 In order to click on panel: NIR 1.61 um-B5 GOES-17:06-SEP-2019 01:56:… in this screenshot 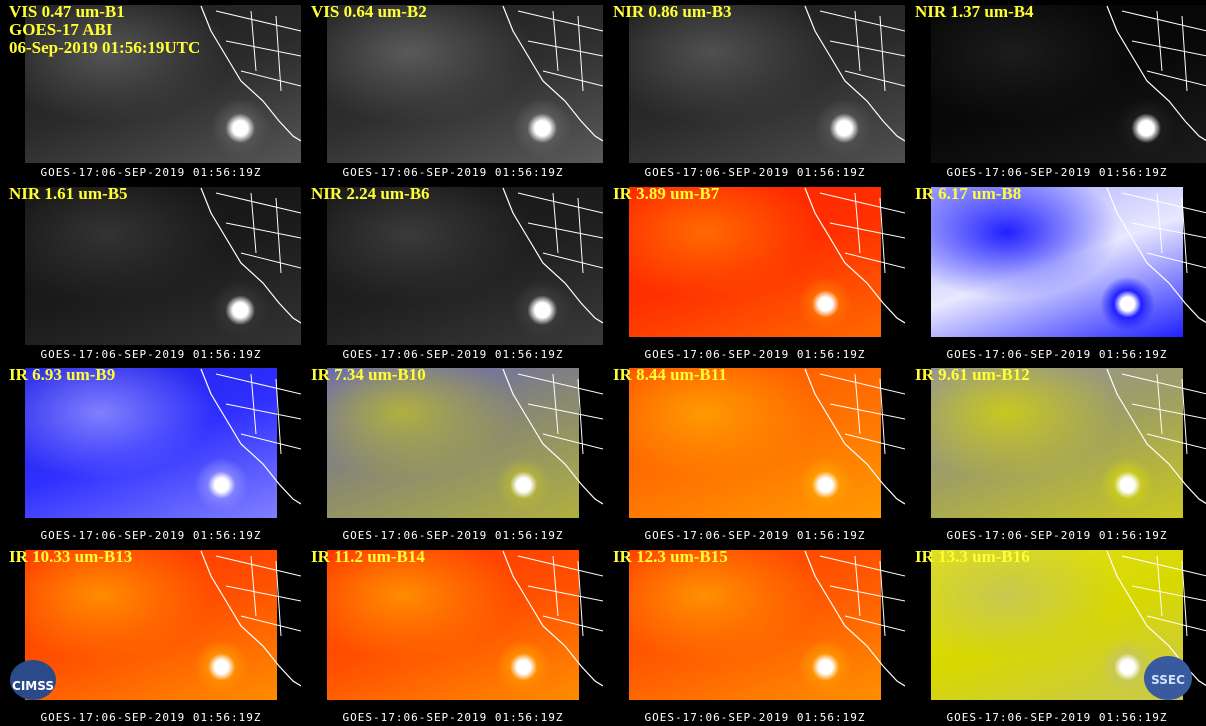, I will do `click(151, 272)`.